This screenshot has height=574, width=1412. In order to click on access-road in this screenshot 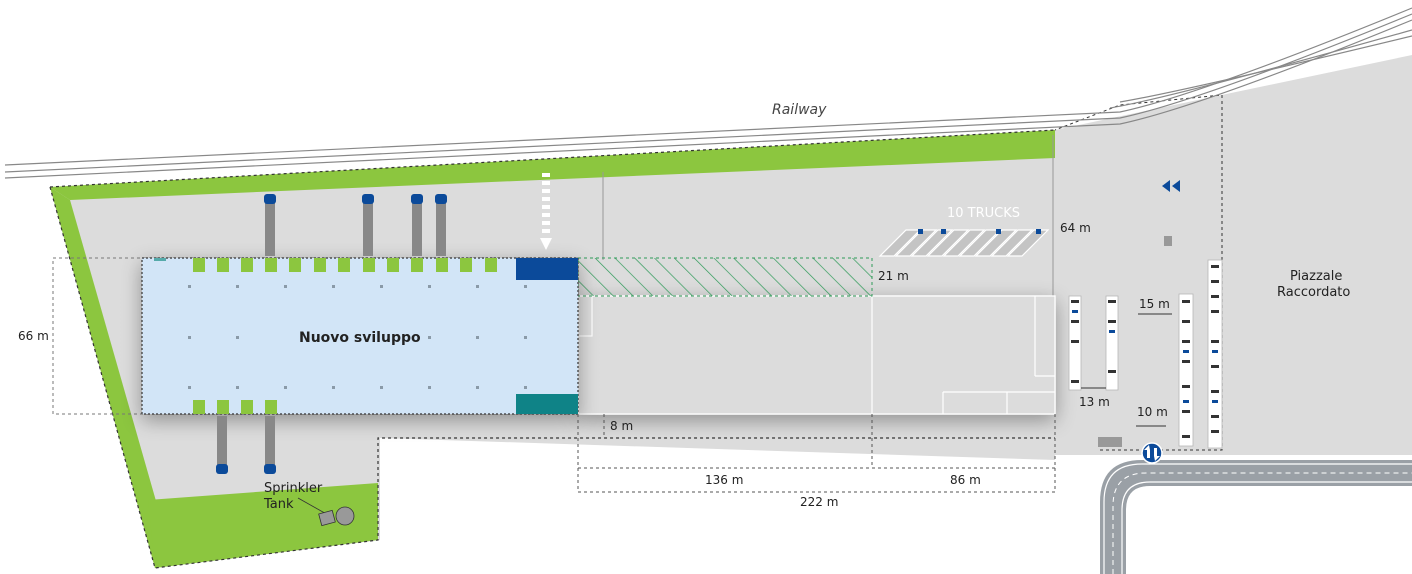, I will do `click(1256, 517)`.